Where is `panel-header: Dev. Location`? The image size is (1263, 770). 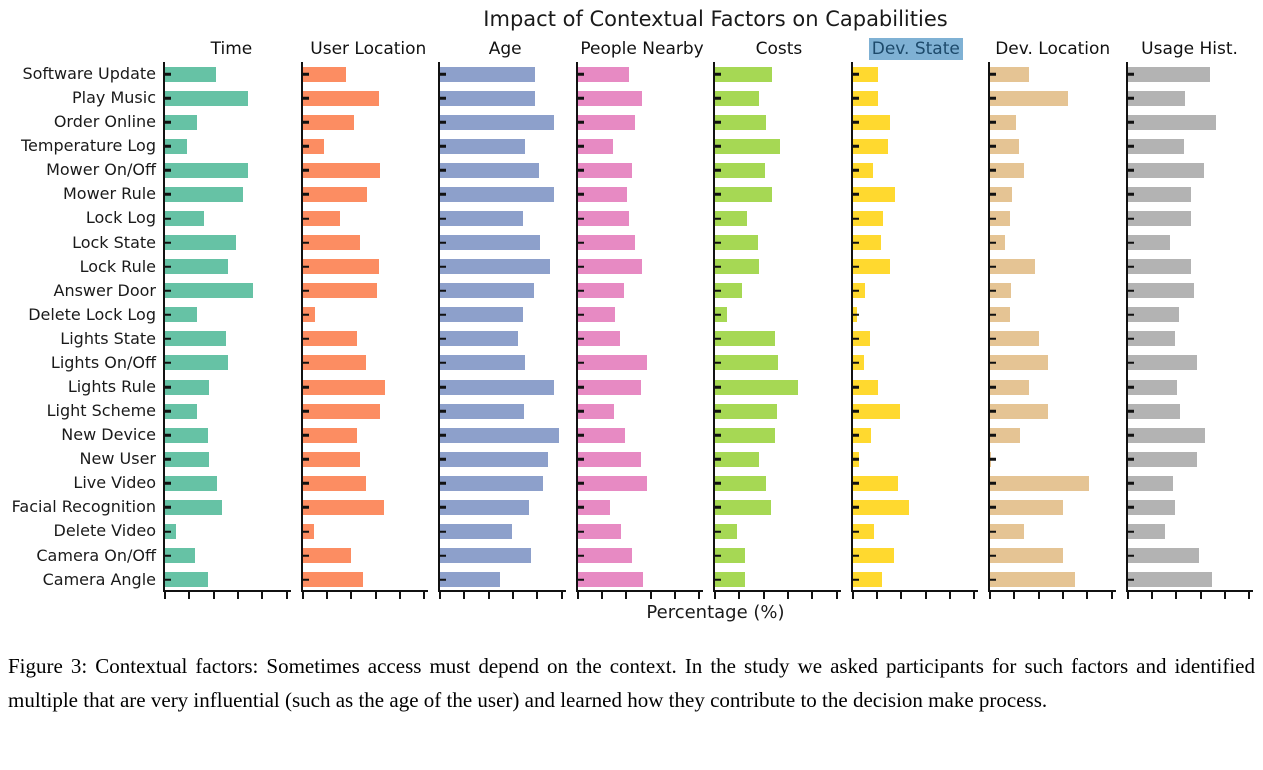 panel-header: Dev. Location is located at coordinates (1052, 49).